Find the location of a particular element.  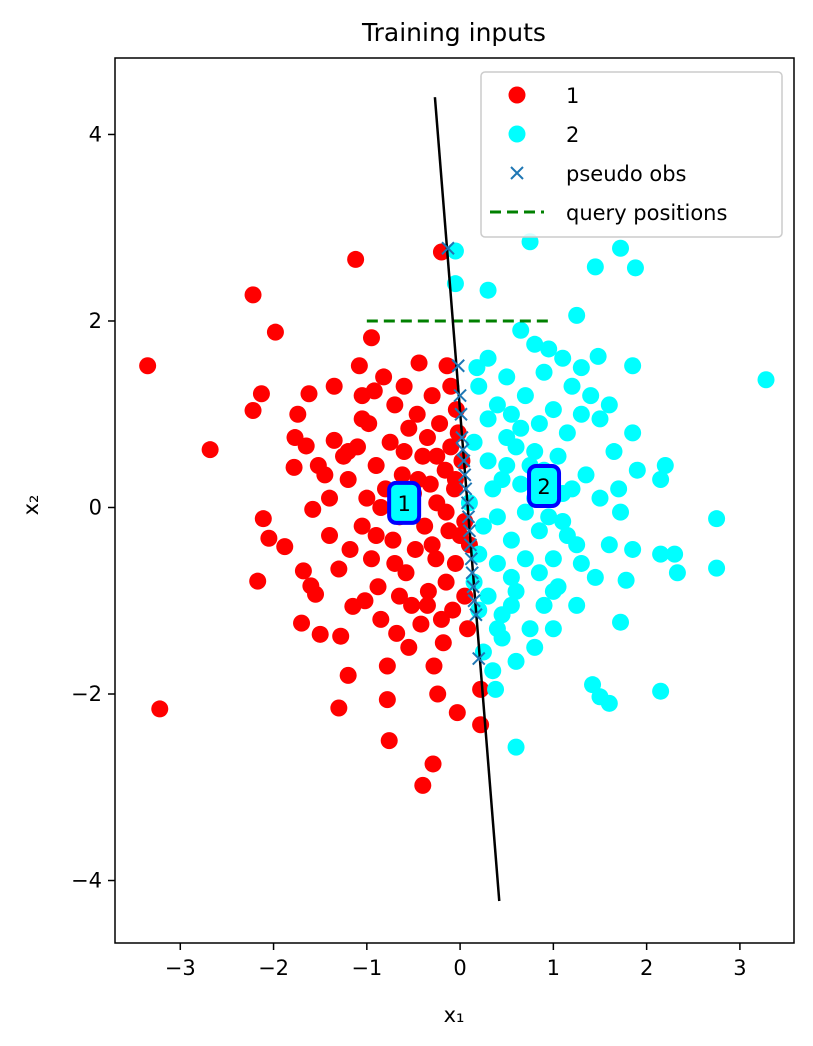

cluster-label-text: 2 is located at coordinates (543, 487).